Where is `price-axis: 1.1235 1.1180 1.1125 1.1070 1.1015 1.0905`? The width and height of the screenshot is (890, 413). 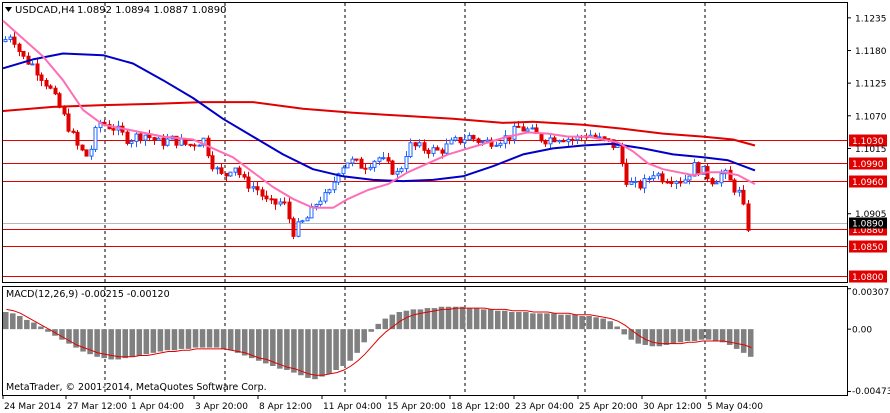 price-axis: 1.1235 1.1180 1.1125 1.1070 1.1015 1.0905 is located at coordinates (867, 117).